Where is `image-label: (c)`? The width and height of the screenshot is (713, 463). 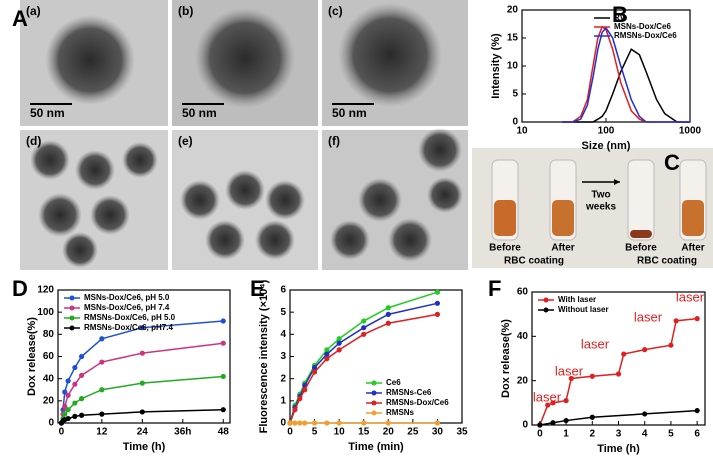
image-label: (c) is located at coordinates (335, 11).